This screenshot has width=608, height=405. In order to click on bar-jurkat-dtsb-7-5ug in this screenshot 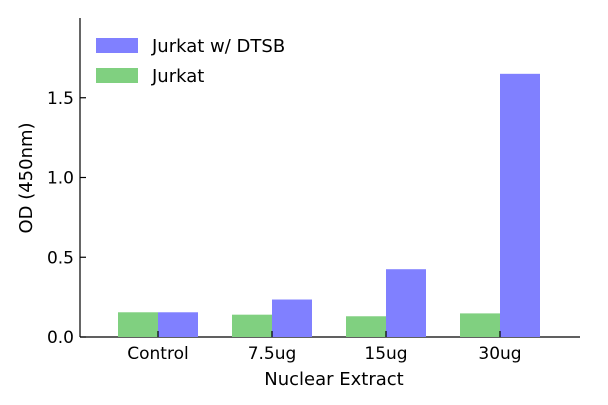, I will do `click(292, 318)`.